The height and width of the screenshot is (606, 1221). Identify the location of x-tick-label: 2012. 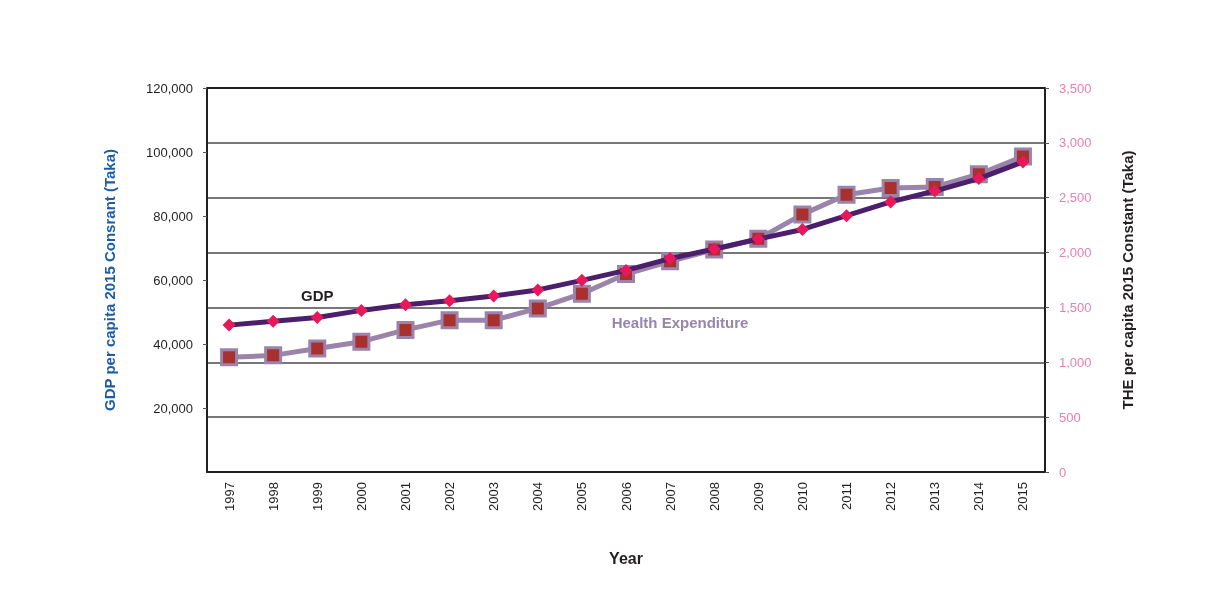
(891, 496).